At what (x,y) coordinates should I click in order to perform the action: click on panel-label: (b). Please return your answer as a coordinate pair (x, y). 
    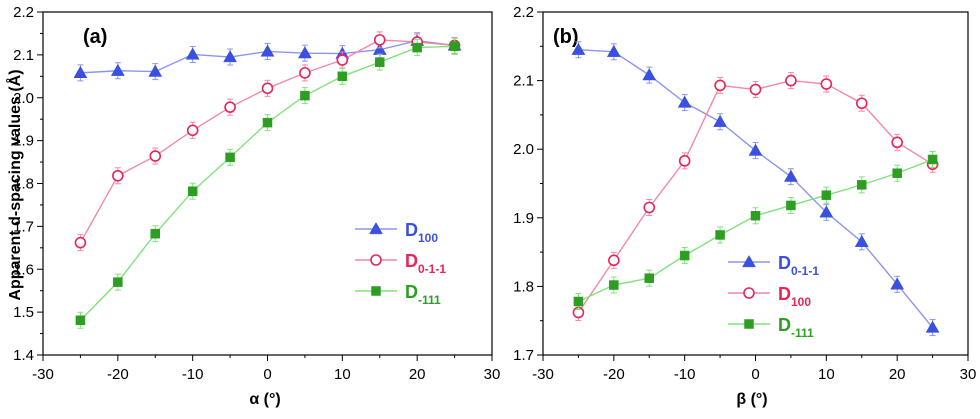
    Looking at the image, I should click on (566, 37).